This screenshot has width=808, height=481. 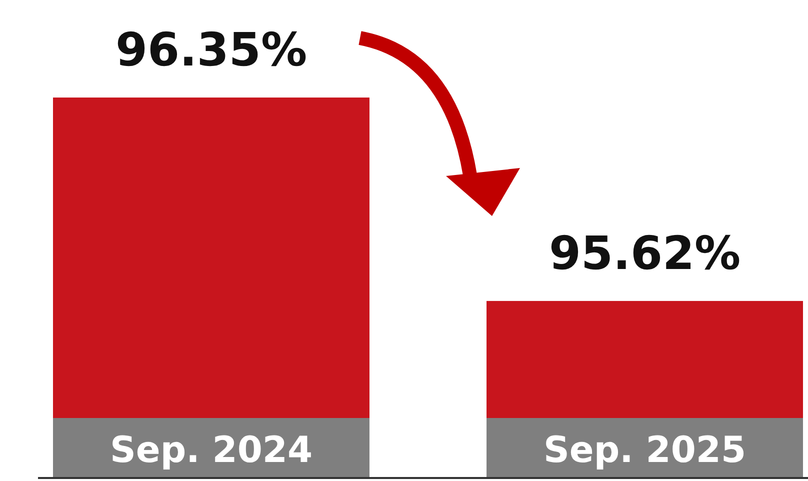 What do you see at coordinates (211, 49) in the screenshot?
I see `data-label: 96.35%` at bounding box center [211, 49].